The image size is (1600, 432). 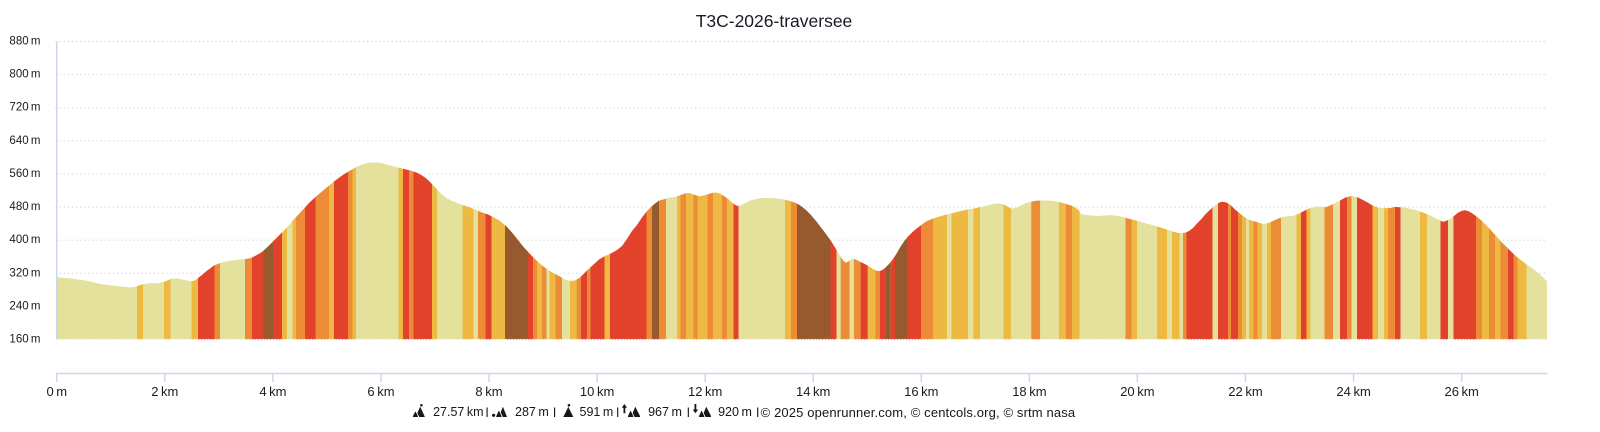 What do you see at coordinates (813, 391) in the screenshot?
I see `svg-text: 14 km` at bounding box center [813, 391].